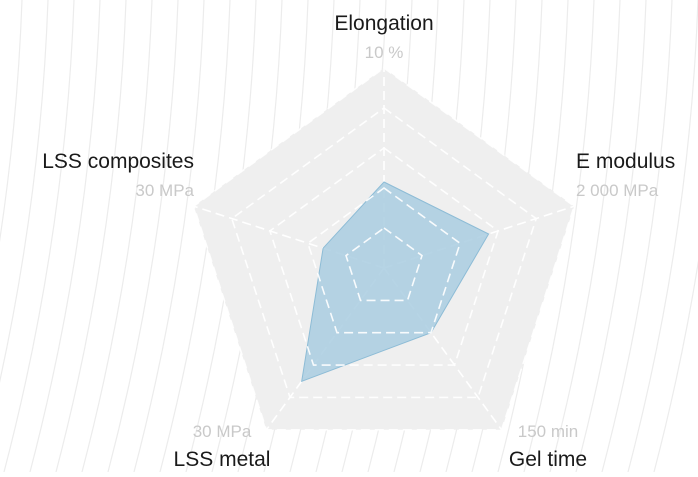 Image resolution: width=698 pixels, height=477 pixels. What do you see at coordinates (222, 431) in the screenshot?
I see `axis-max-lss-metal: 30 MPa` at bounding box center [222, 431].